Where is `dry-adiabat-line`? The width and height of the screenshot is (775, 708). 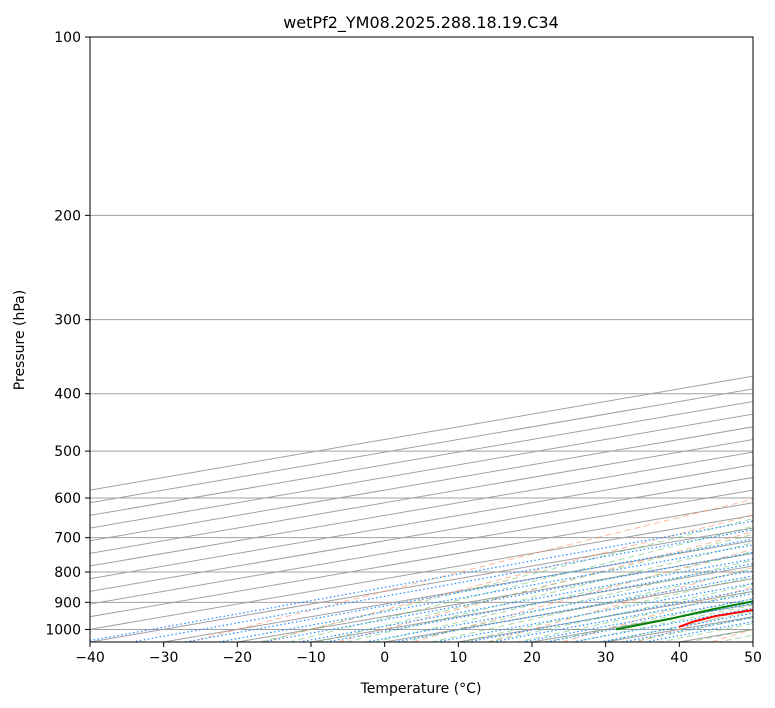 dry-adiabat-line is located at coordinates (545, 586).